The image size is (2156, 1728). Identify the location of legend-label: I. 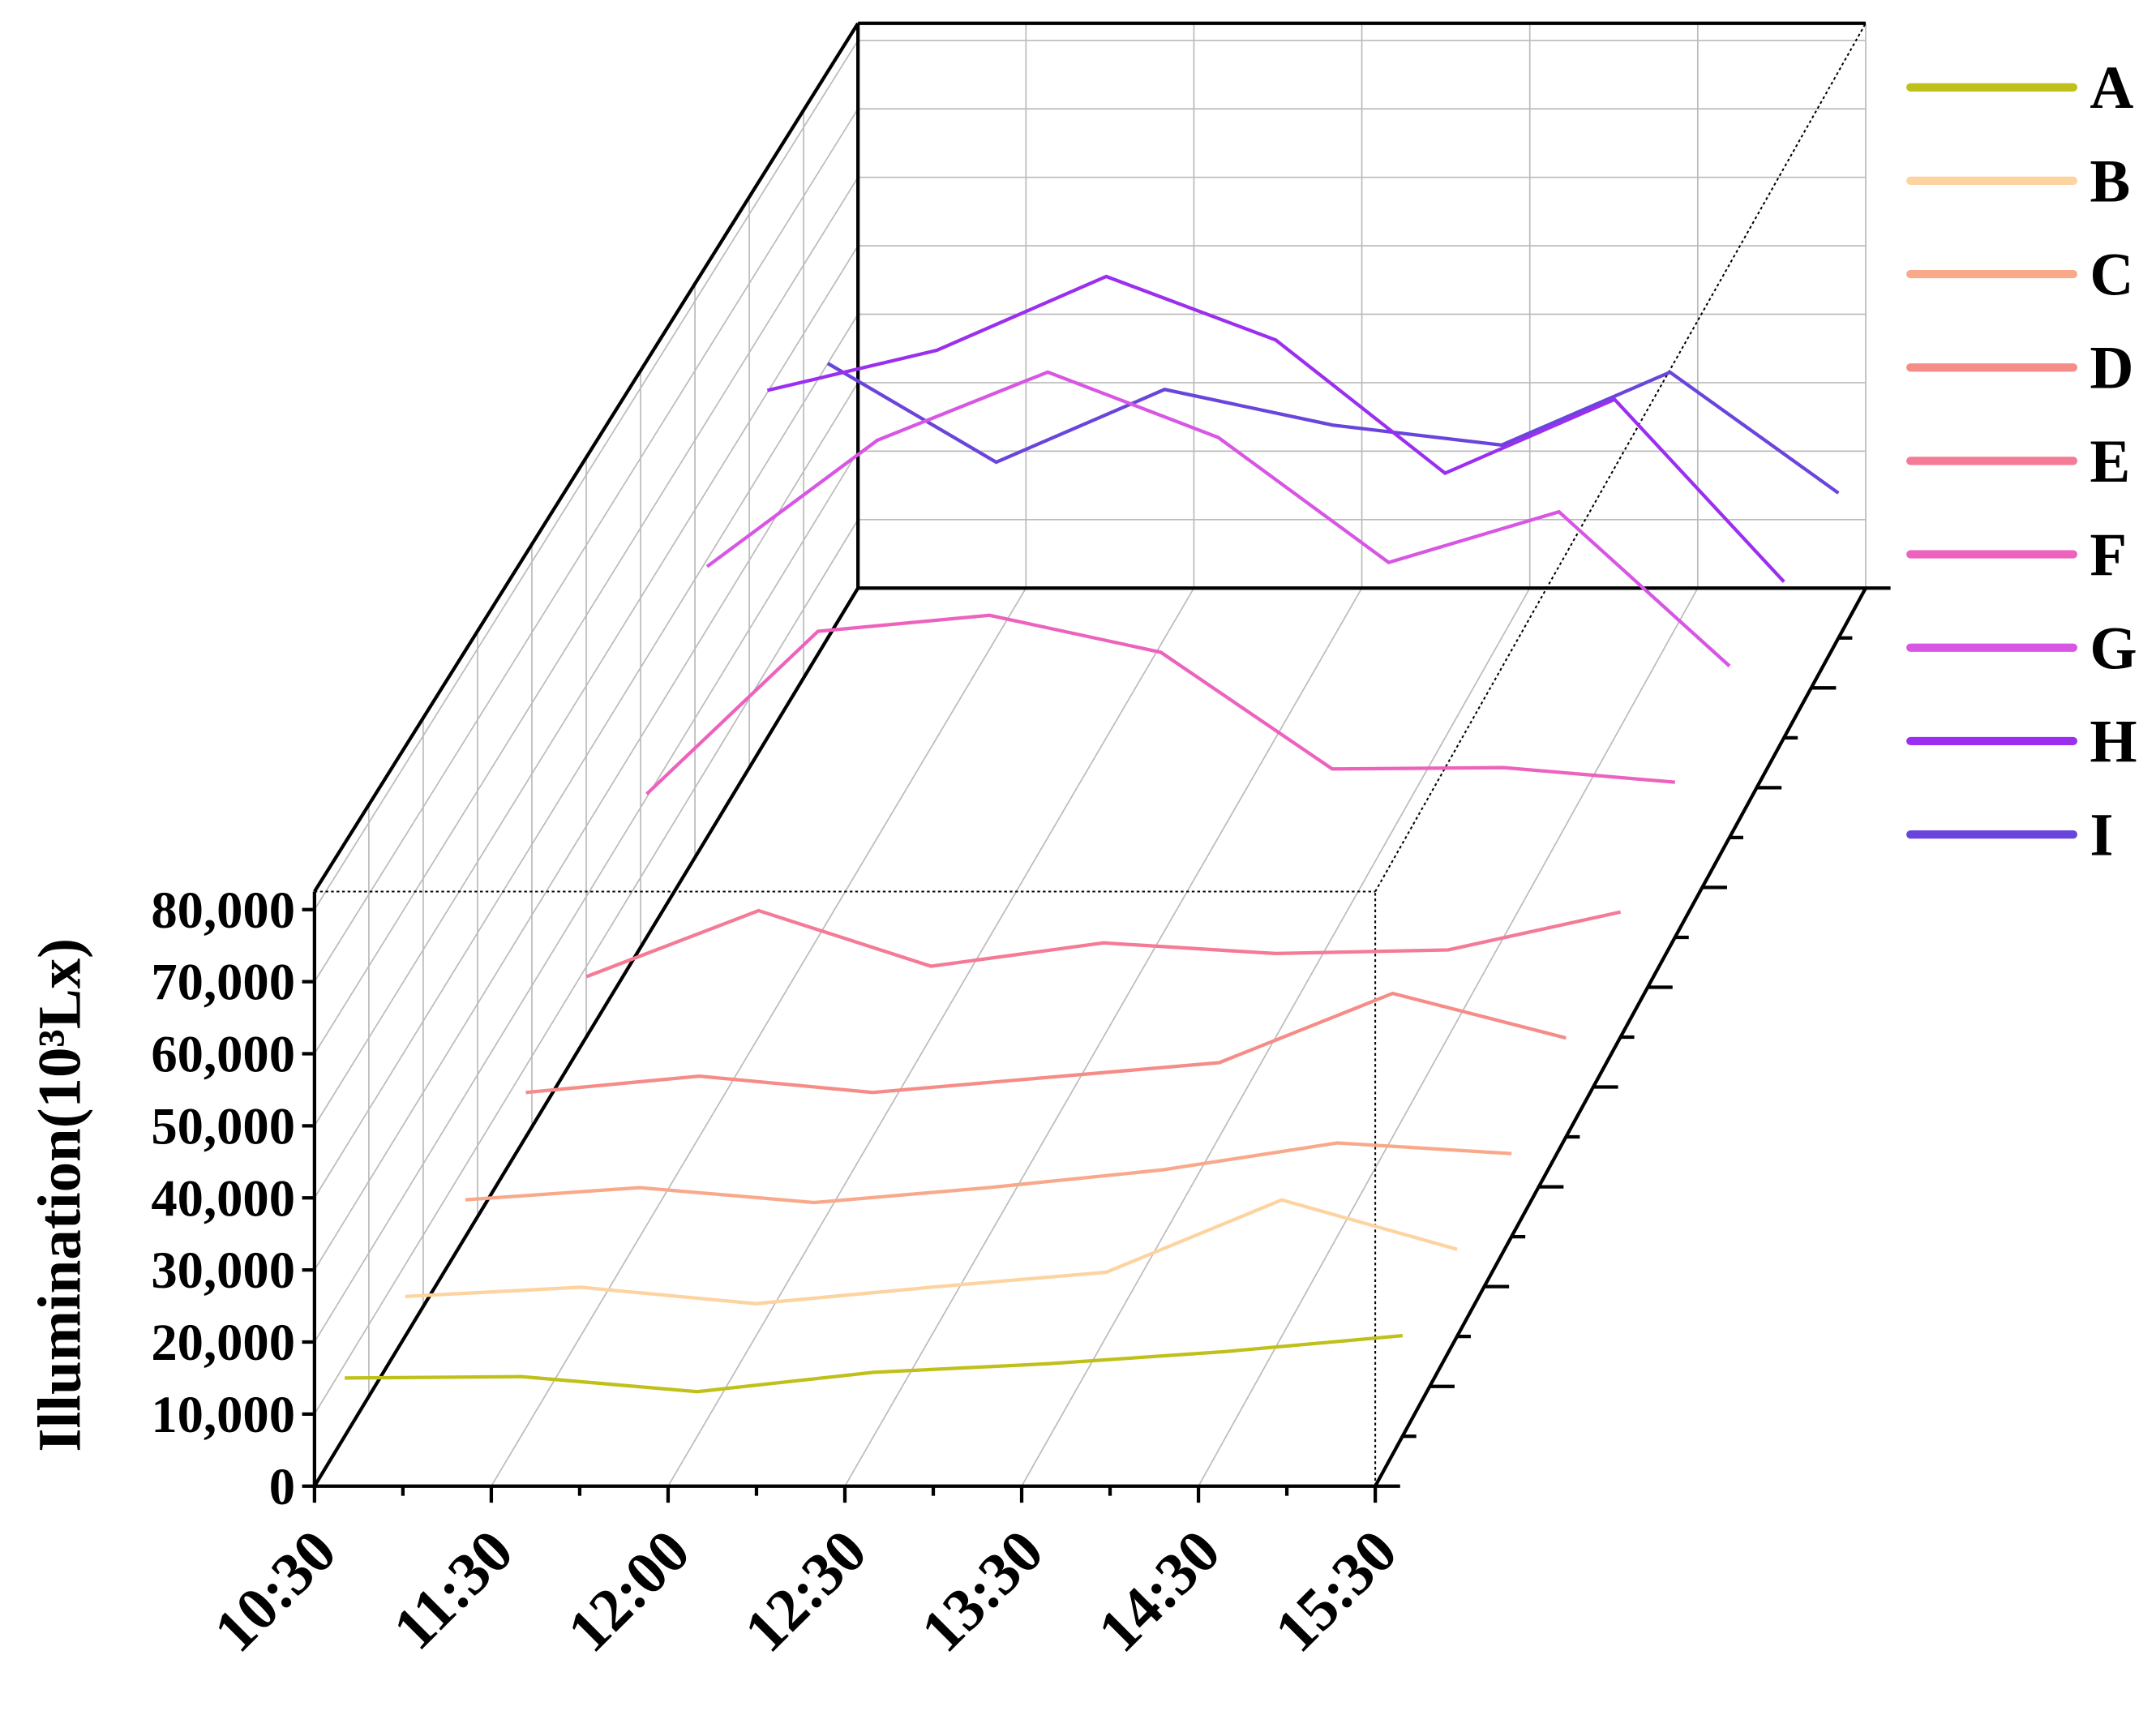
(2101, 835).